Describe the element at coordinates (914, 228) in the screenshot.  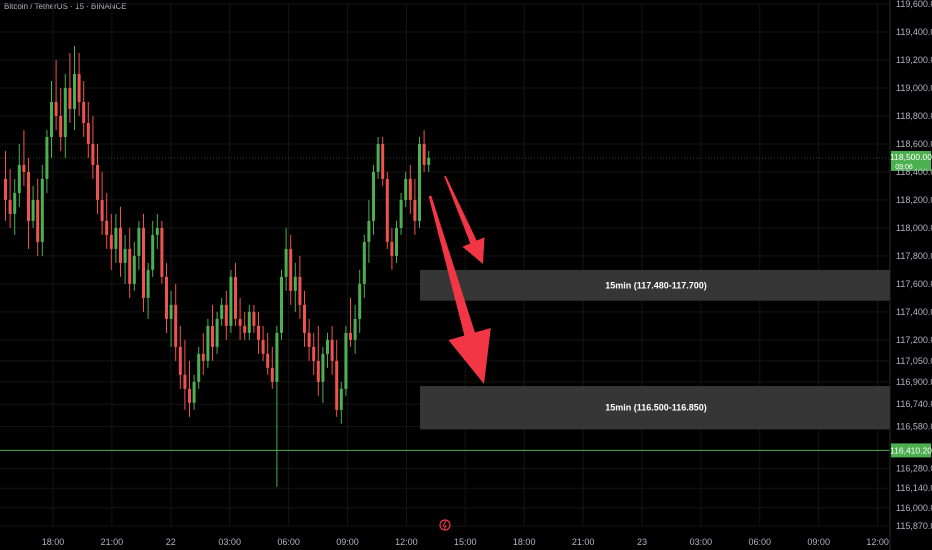
I see `y-tick-label: 118,000.00` at that location.